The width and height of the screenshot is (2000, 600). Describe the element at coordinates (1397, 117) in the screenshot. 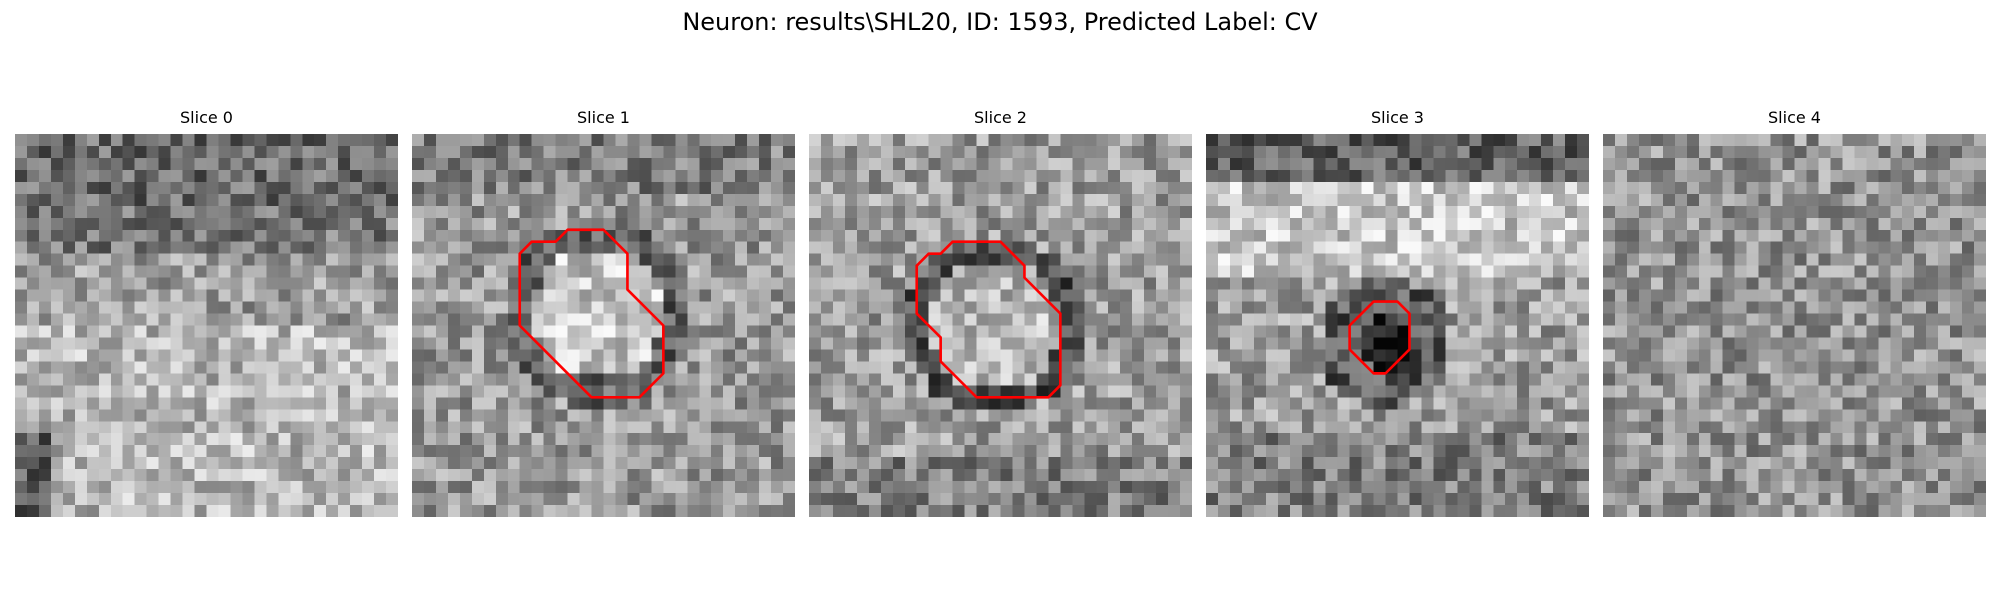

I see `slice-title-3: Slice 3` at that location.